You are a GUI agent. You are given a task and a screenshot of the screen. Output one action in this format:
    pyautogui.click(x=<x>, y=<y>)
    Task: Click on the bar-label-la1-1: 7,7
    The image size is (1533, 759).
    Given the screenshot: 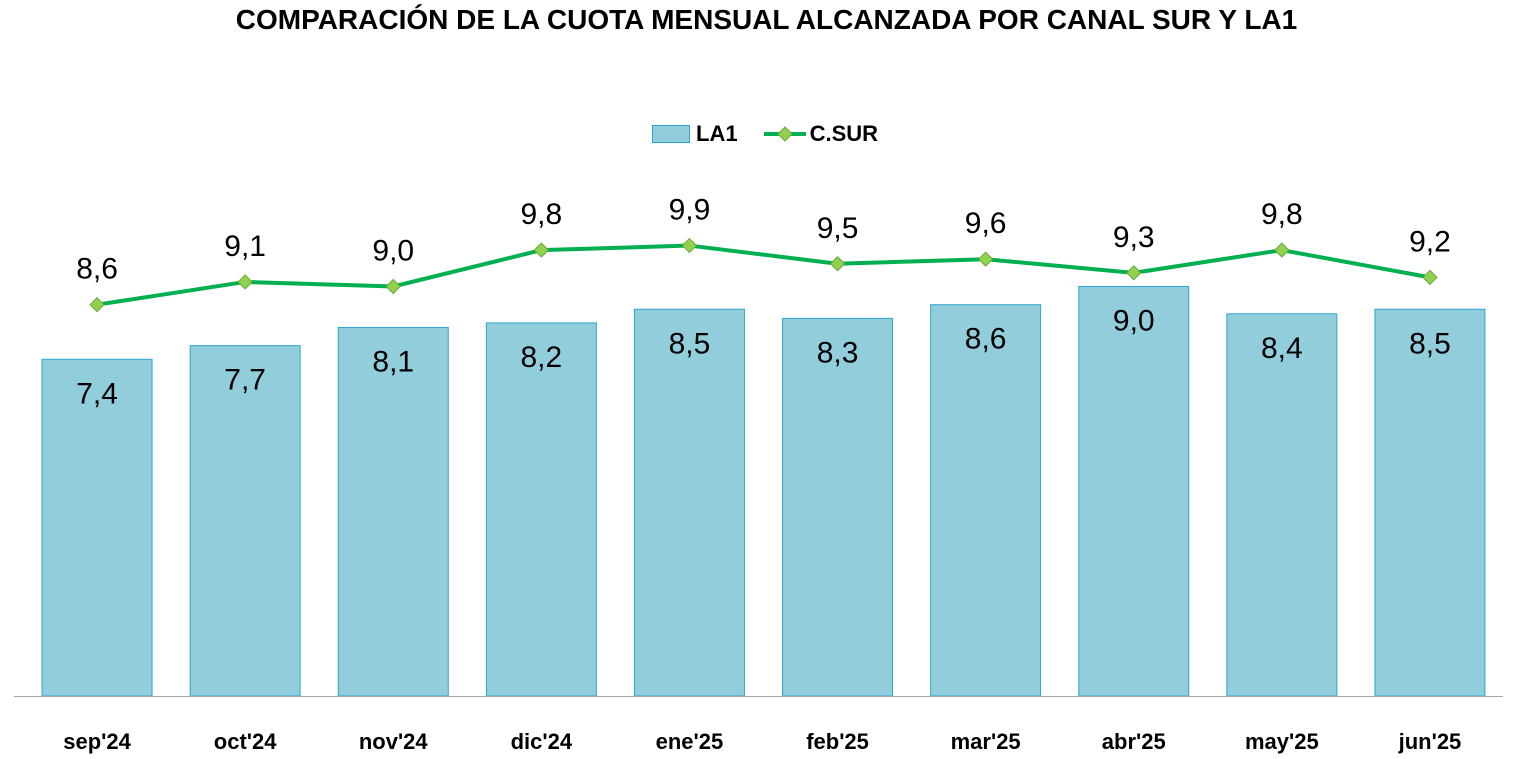 What is the action you would take?
    pyautogui.click(x=245, y=380)
    